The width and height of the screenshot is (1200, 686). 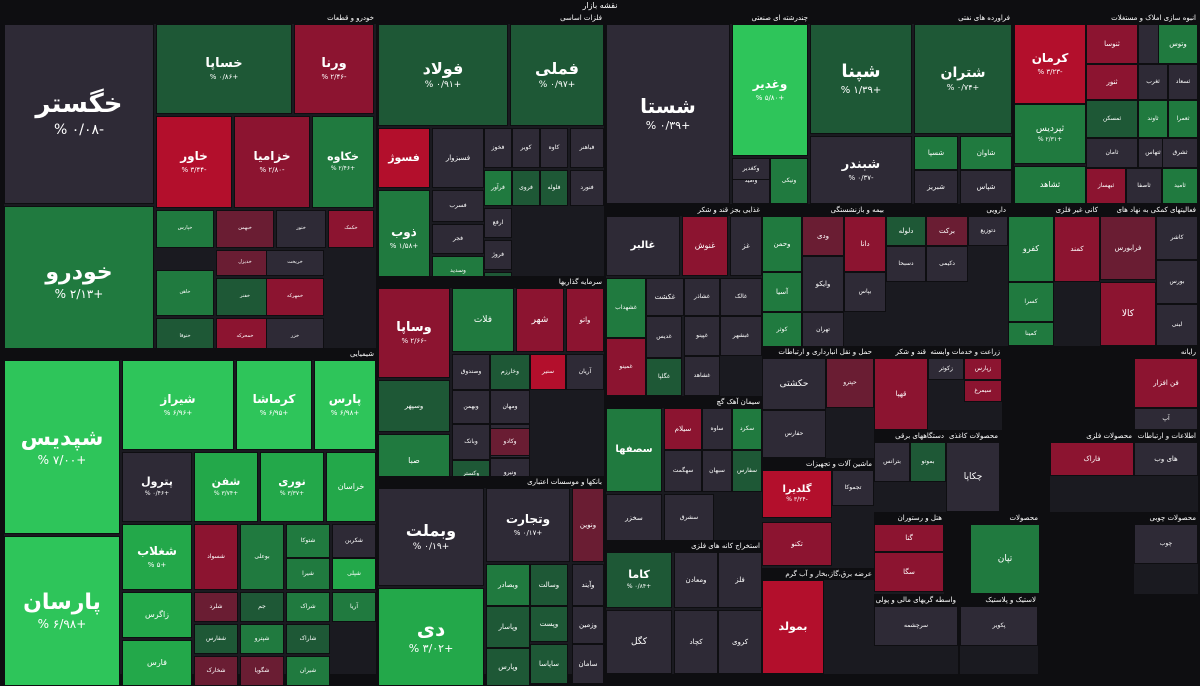 I want to click on stock-tile: سشرق, so click(x=689, y=518).